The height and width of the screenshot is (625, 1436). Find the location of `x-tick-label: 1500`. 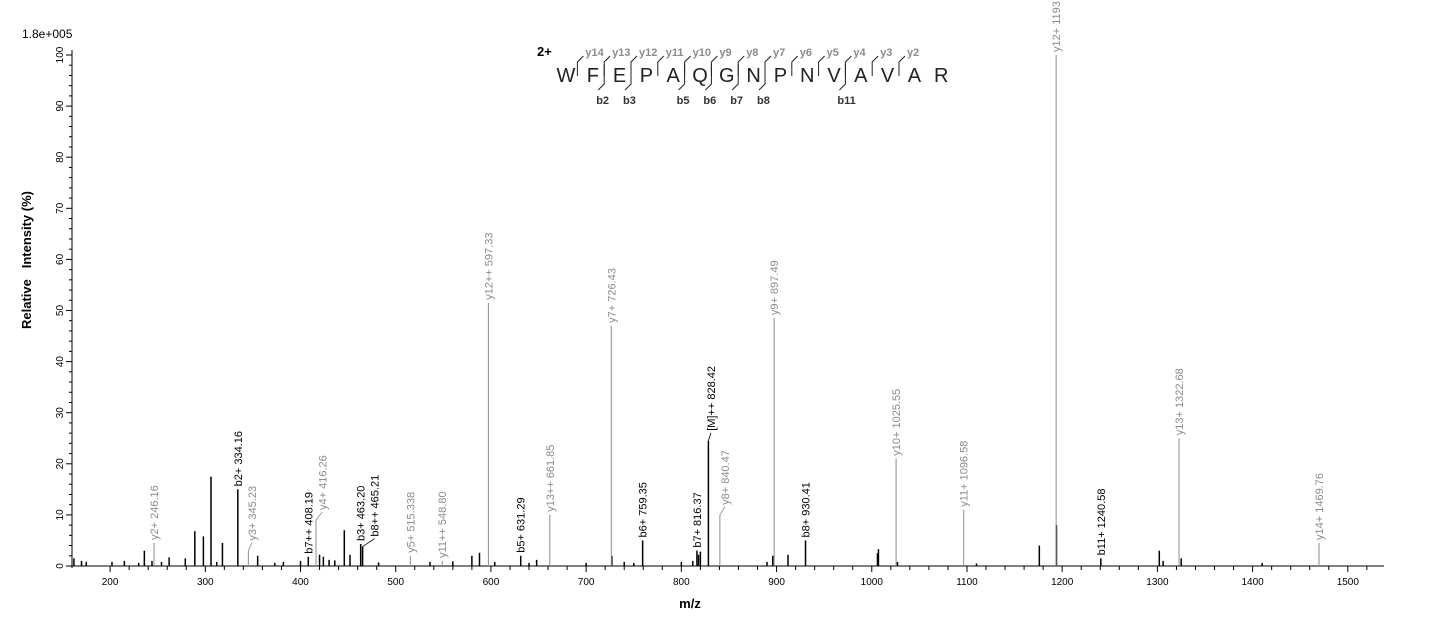

x-tick-label: 1500 is located at coordinates (1348, 582).